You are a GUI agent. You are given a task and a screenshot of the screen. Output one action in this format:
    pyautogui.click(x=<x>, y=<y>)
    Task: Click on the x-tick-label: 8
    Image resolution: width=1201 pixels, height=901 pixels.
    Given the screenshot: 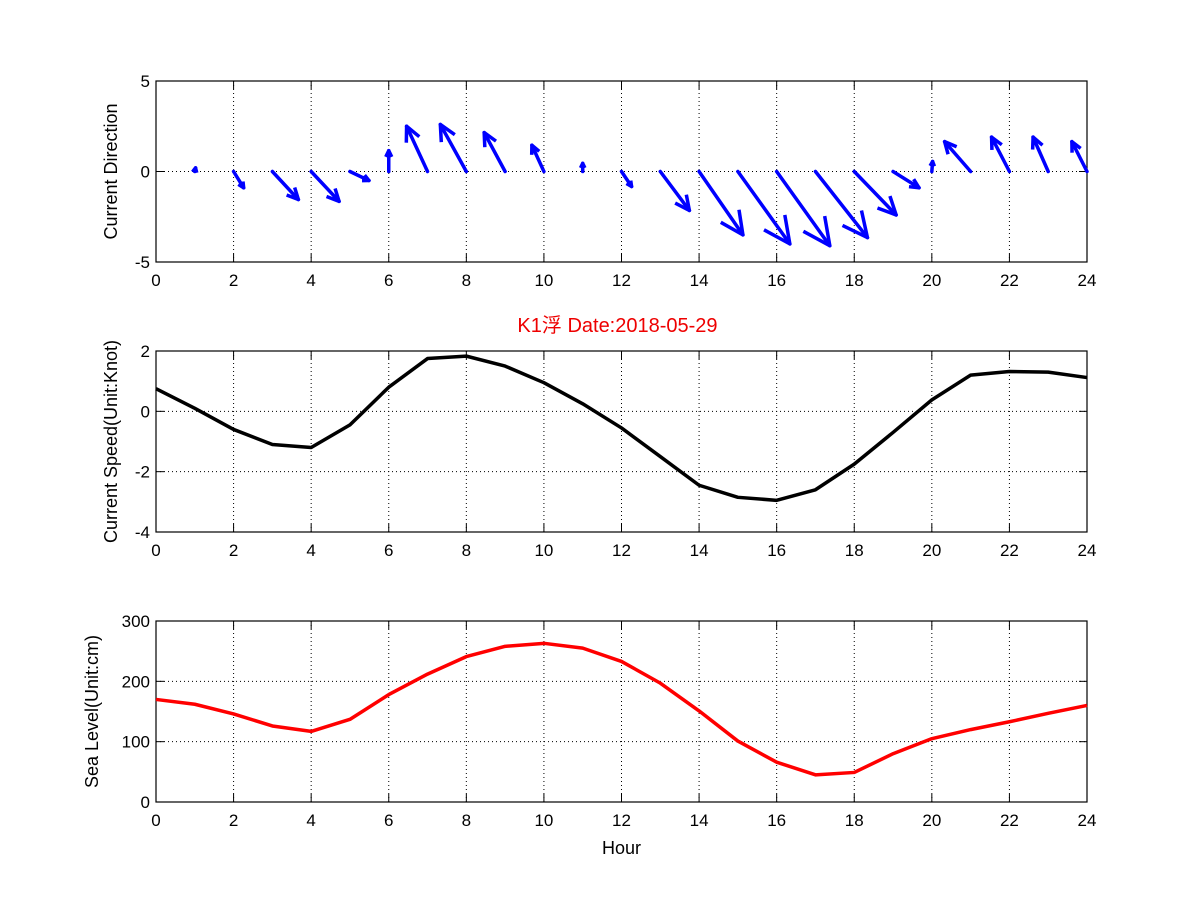 What is the action you would take?
    pyautogui.click(x=466, y=820)
    